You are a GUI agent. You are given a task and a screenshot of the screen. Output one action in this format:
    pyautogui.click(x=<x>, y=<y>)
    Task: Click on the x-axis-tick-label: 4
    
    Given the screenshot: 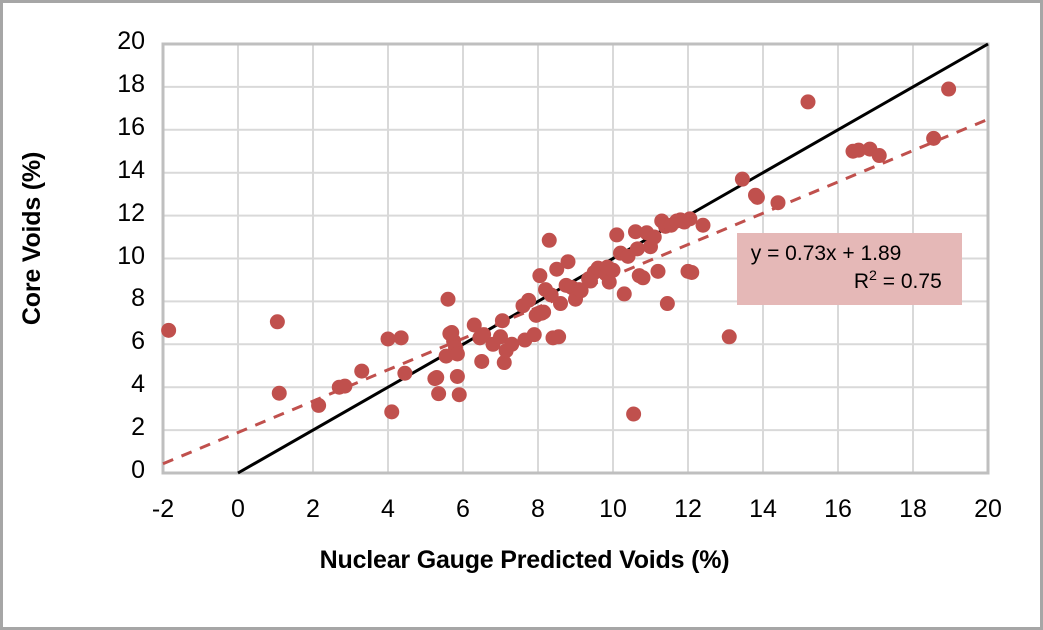 What is the action you would take?
    pyautogui.click(x=388, y=509)
    